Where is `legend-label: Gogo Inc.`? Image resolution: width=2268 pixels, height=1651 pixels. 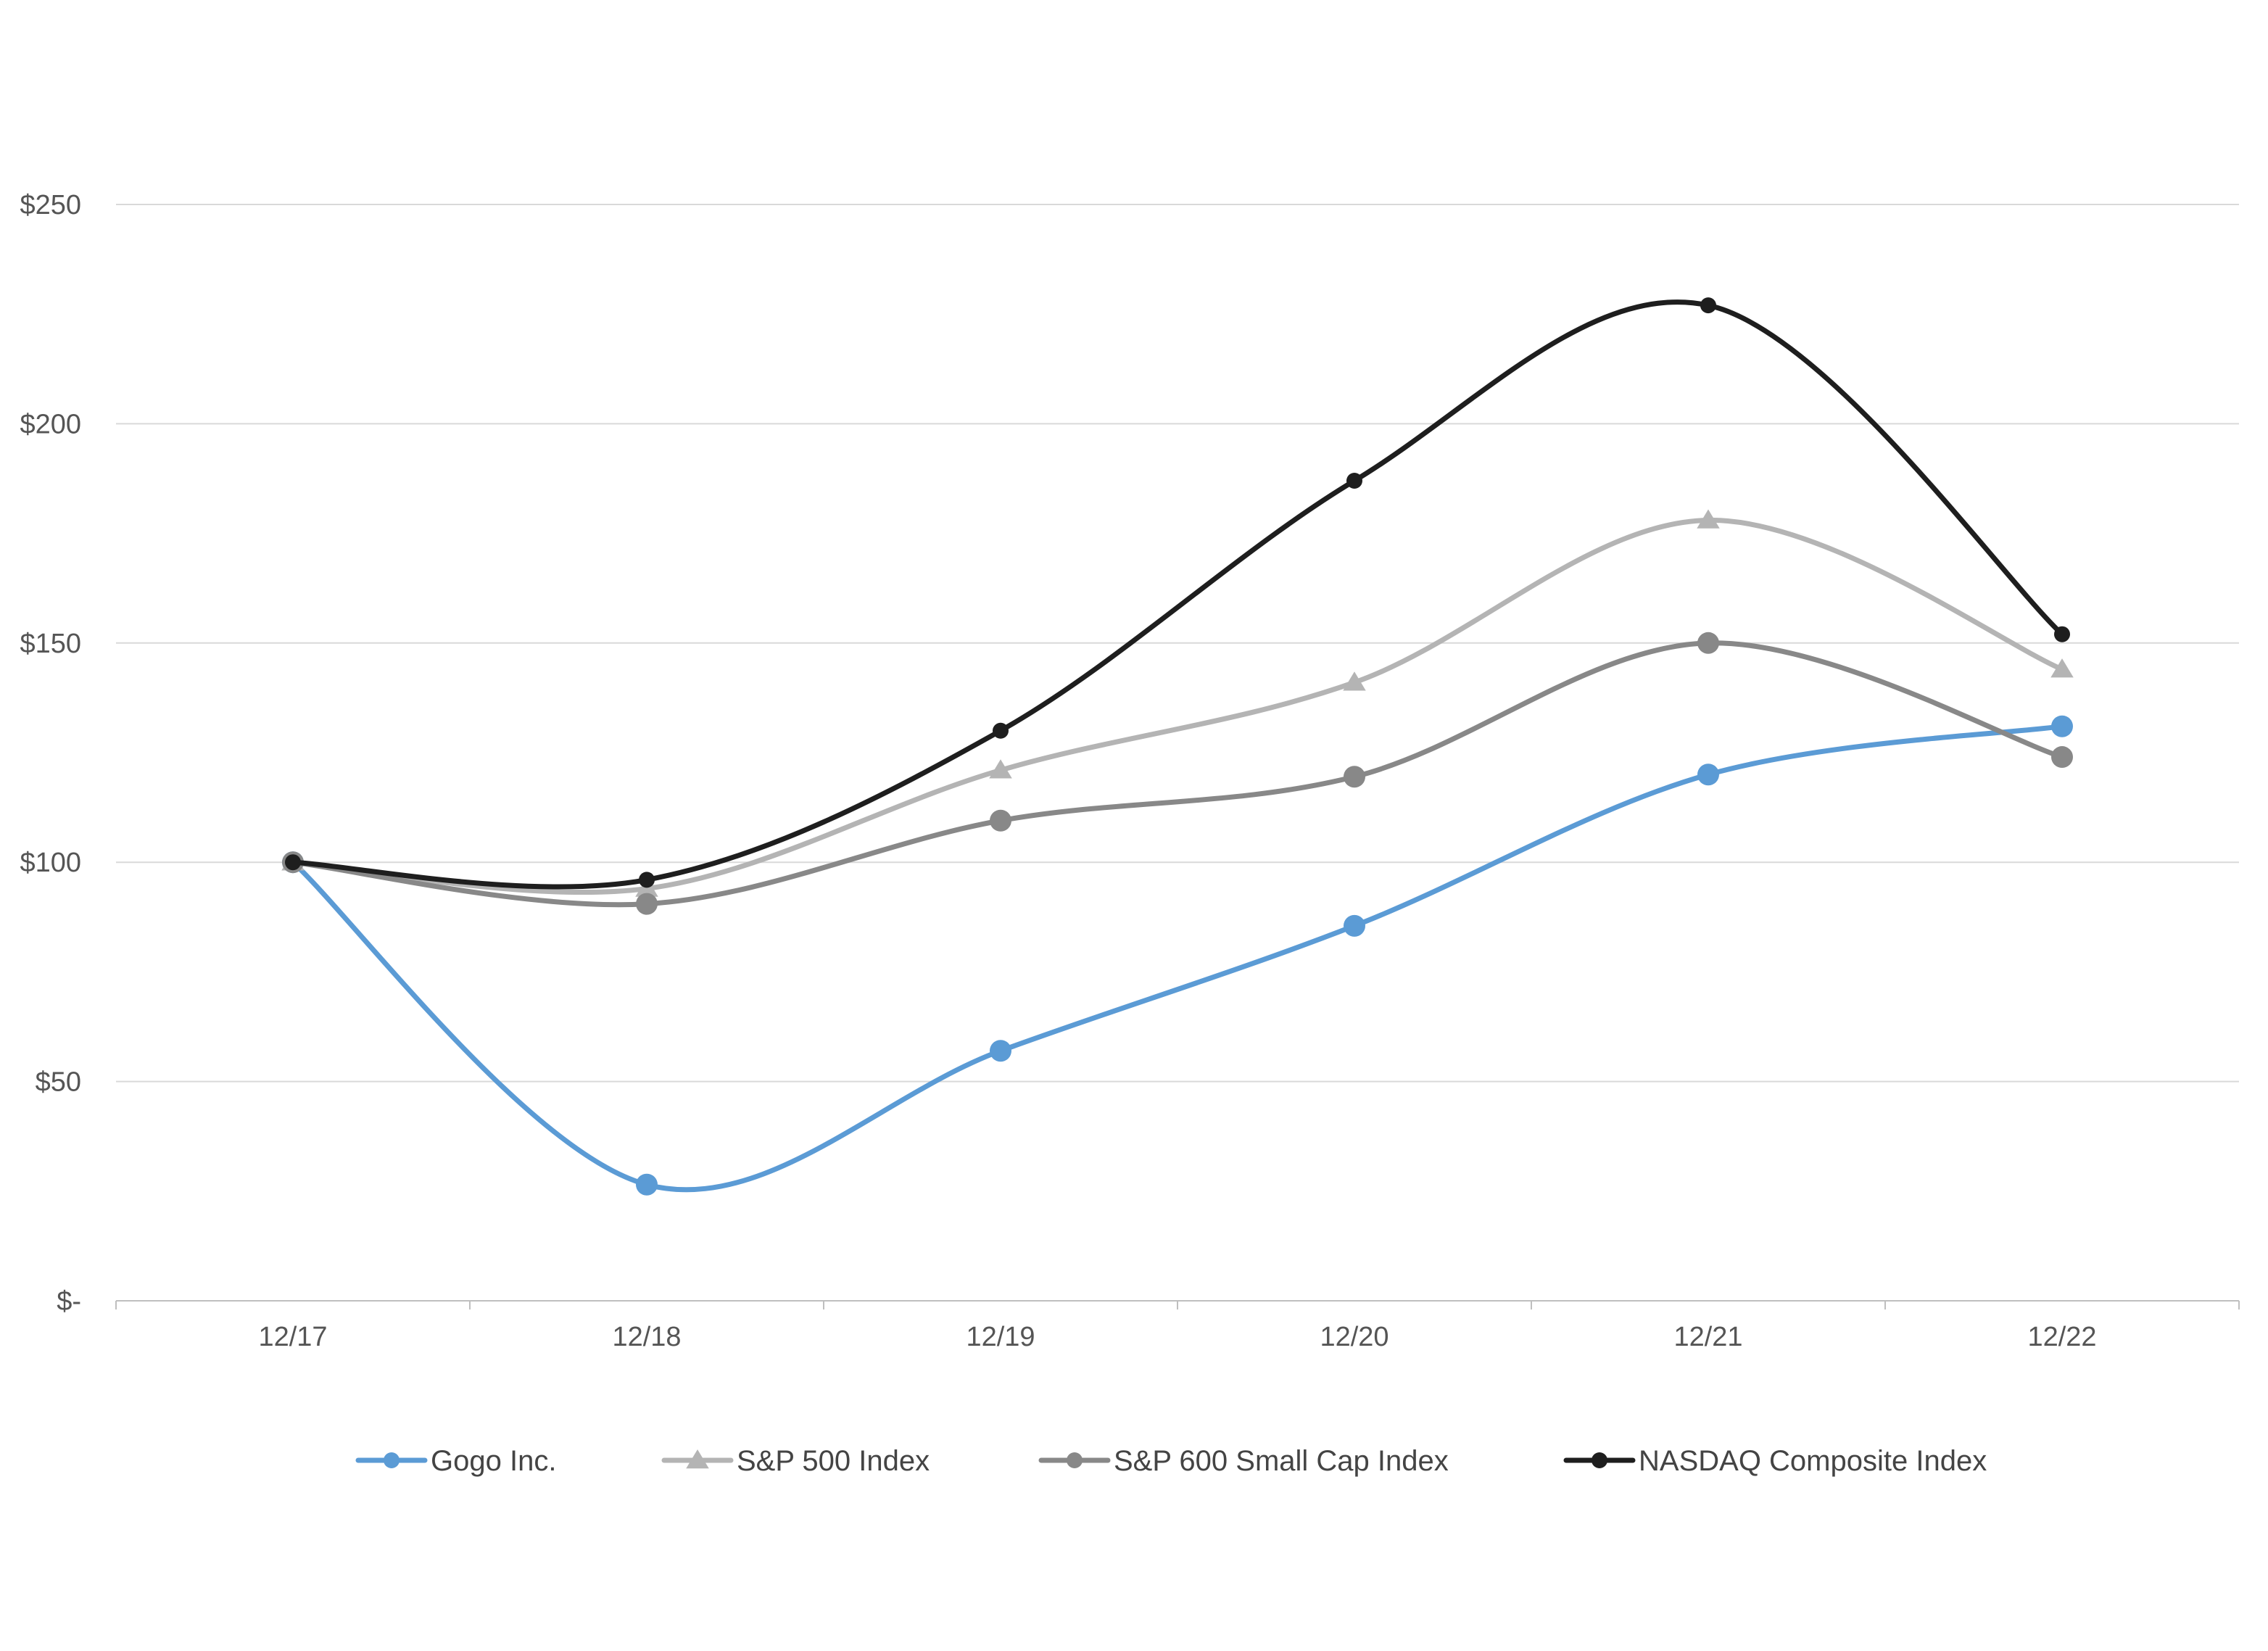 legend-label: Gogo Inc. is located at coordinates (493, 1461).